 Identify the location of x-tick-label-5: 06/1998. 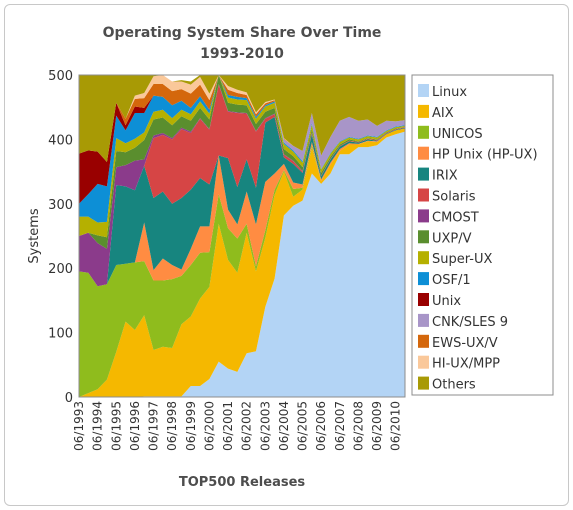
(172, 426).